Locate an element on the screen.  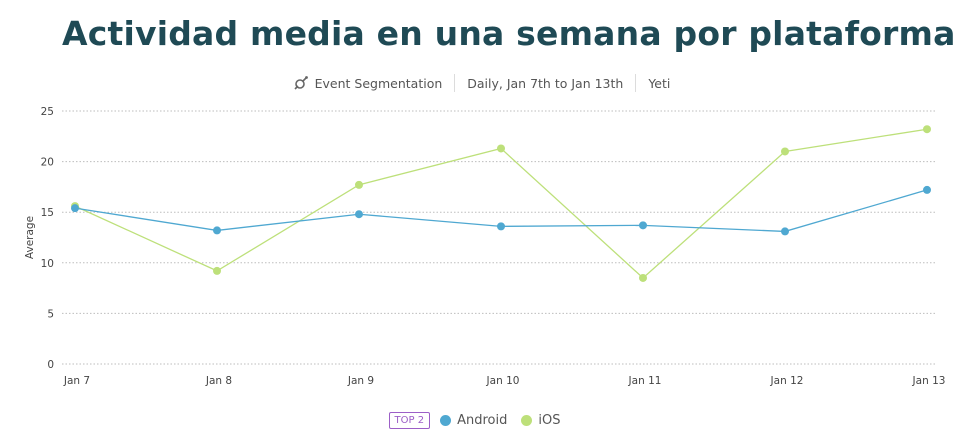
android-legend-dot is located at coordinates (446, 420).